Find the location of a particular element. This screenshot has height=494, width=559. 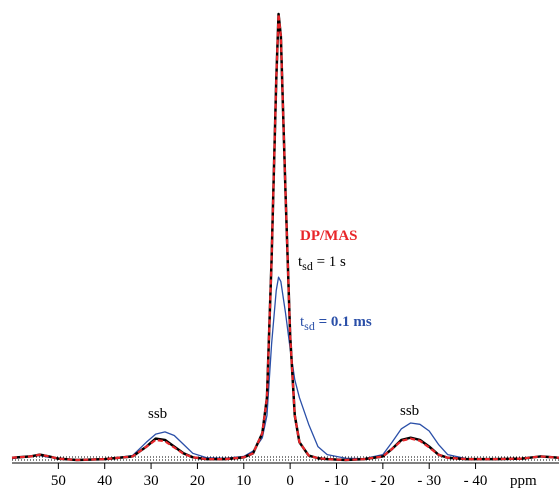

label-part: = 0.1 ms is located at coordinates (343, 322).